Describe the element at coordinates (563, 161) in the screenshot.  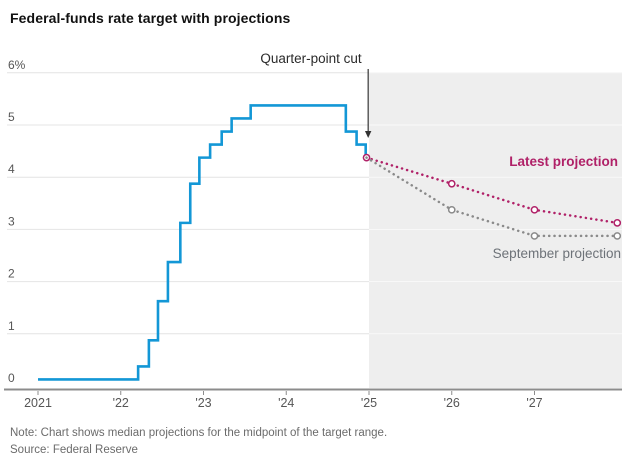
I see `legend-latest-projection: Latest projection` at that location.